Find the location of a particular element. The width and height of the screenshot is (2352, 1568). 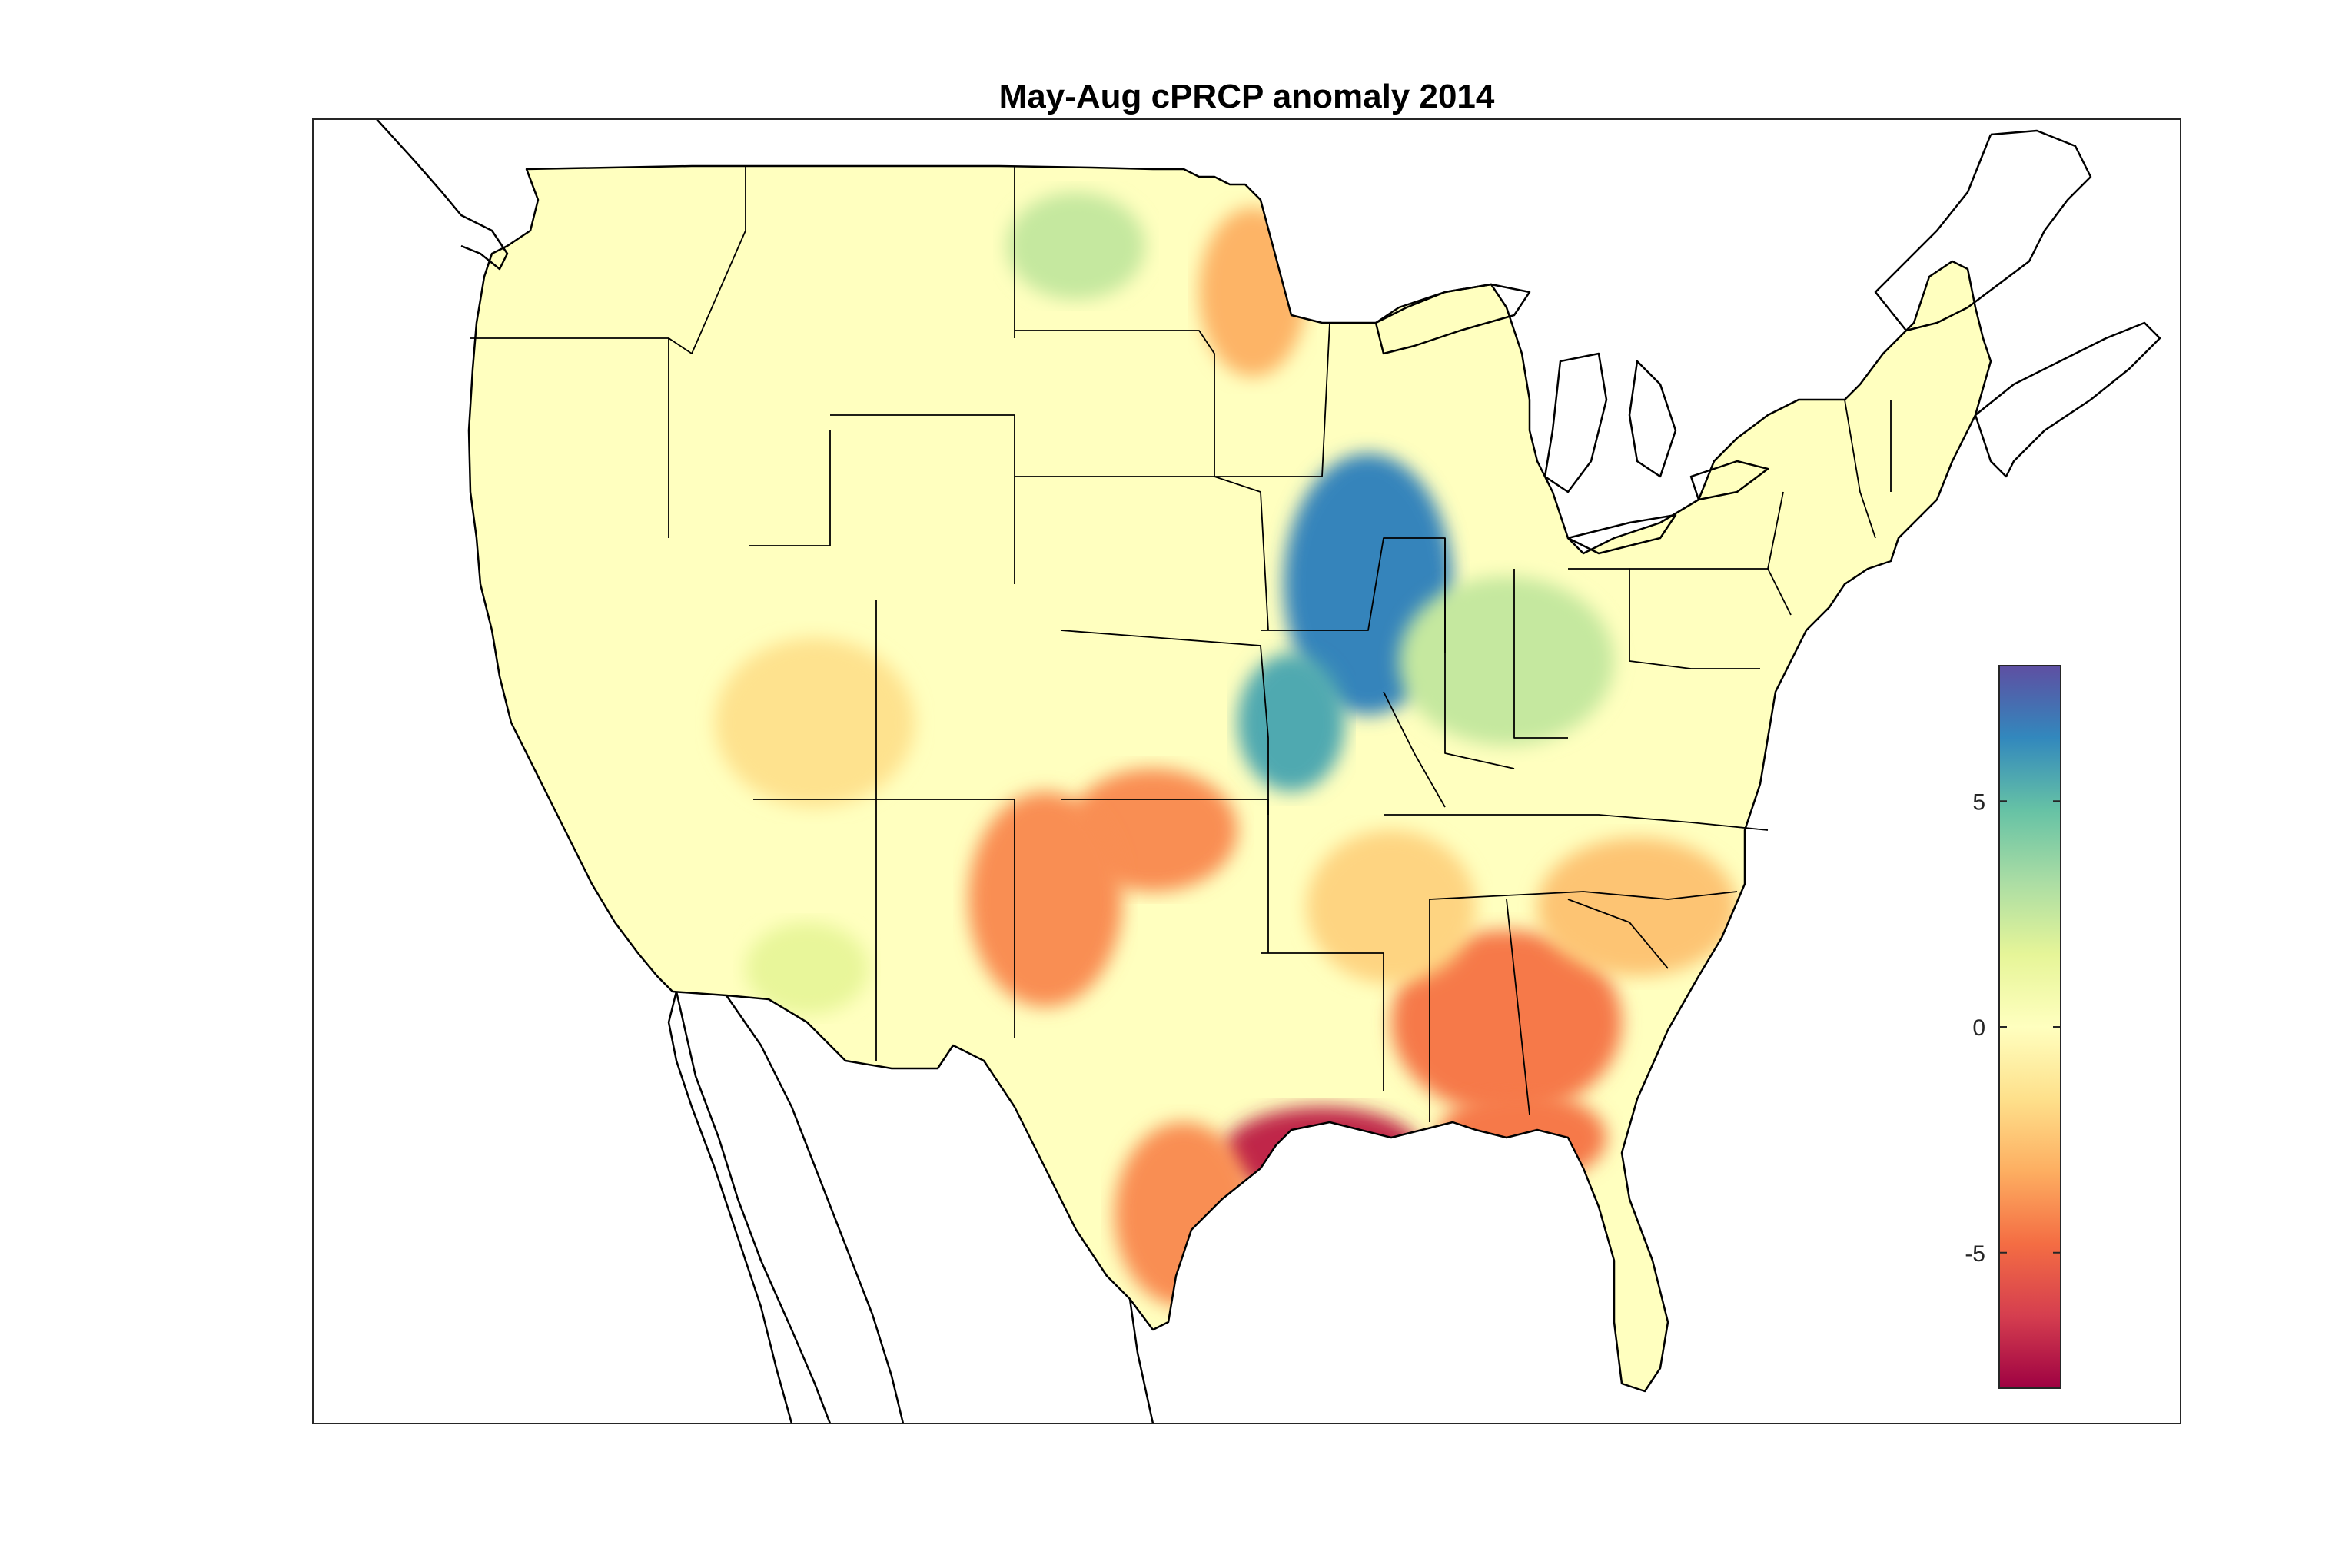

mexico-gulf-coast is located at coordinates (1141, 1360).